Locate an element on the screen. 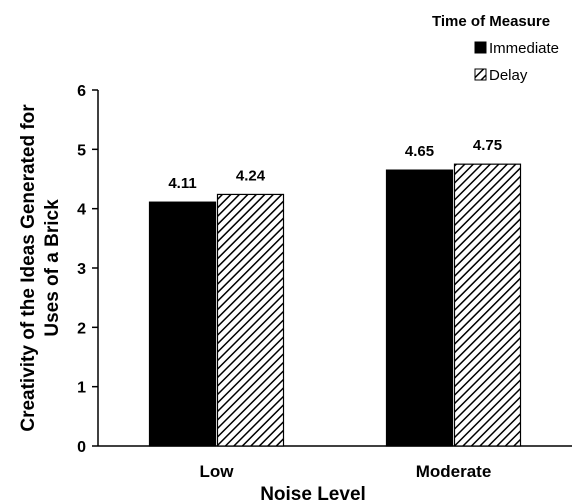 The height and width of the screenshot is (503, 582). data-labels: 4.11 4.24 4.65 4.75 is located at coordinates (335, 164).